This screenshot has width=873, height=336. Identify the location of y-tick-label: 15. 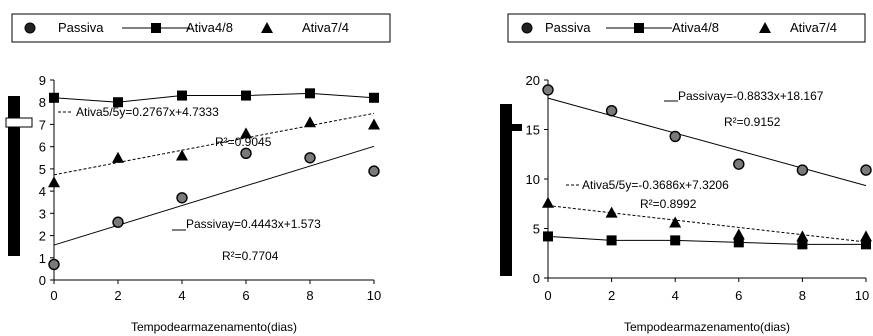
(533, 130).